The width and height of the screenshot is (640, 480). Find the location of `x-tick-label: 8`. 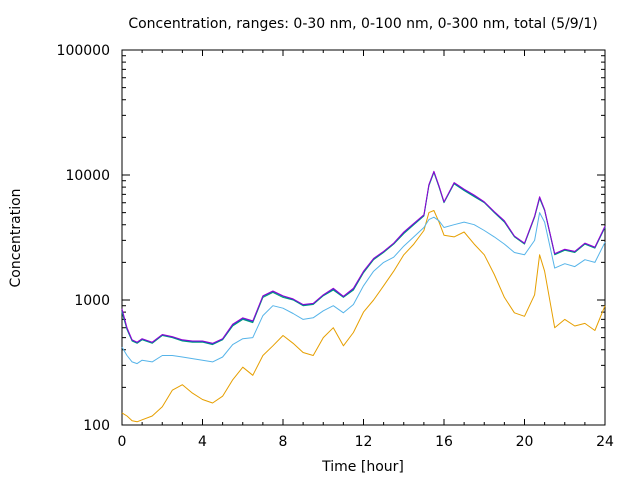

x-tick-label: 8 is located at coordinates (283, 442).